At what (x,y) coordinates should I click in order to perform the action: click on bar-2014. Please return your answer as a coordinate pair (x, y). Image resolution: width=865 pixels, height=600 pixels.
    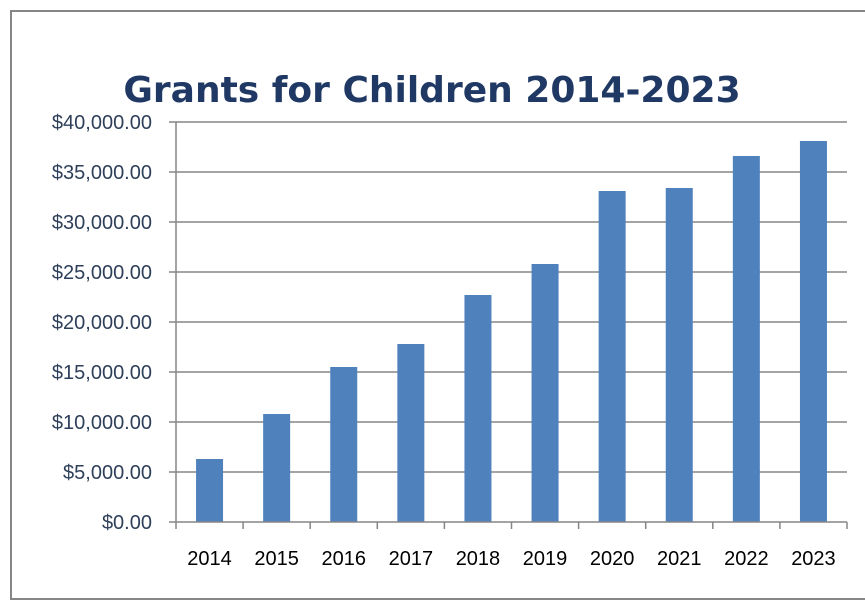
    Looking at the image, I should click on (209, 490).